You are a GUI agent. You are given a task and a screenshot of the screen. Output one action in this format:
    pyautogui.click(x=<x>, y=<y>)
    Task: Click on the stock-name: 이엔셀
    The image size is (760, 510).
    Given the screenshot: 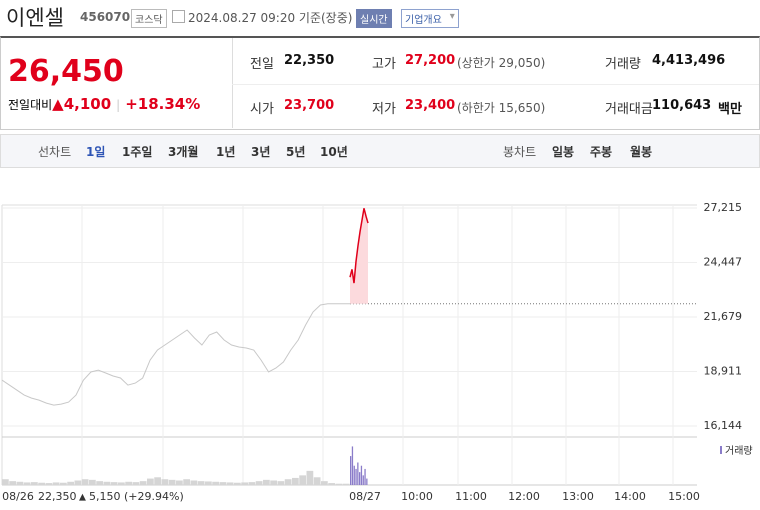 What is the action you would take?
    pyautogui.click(x=35, y=18)
    